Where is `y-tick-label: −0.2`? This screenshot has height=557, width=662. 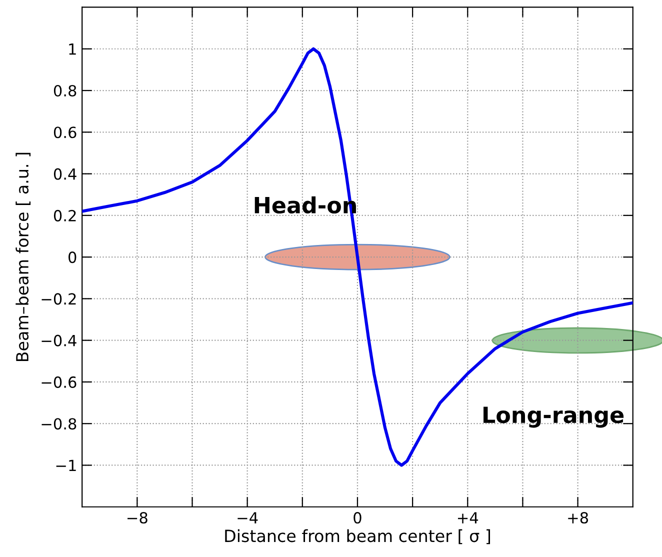 y-tick-label: −0.2 is located at coordinates (59, 299).